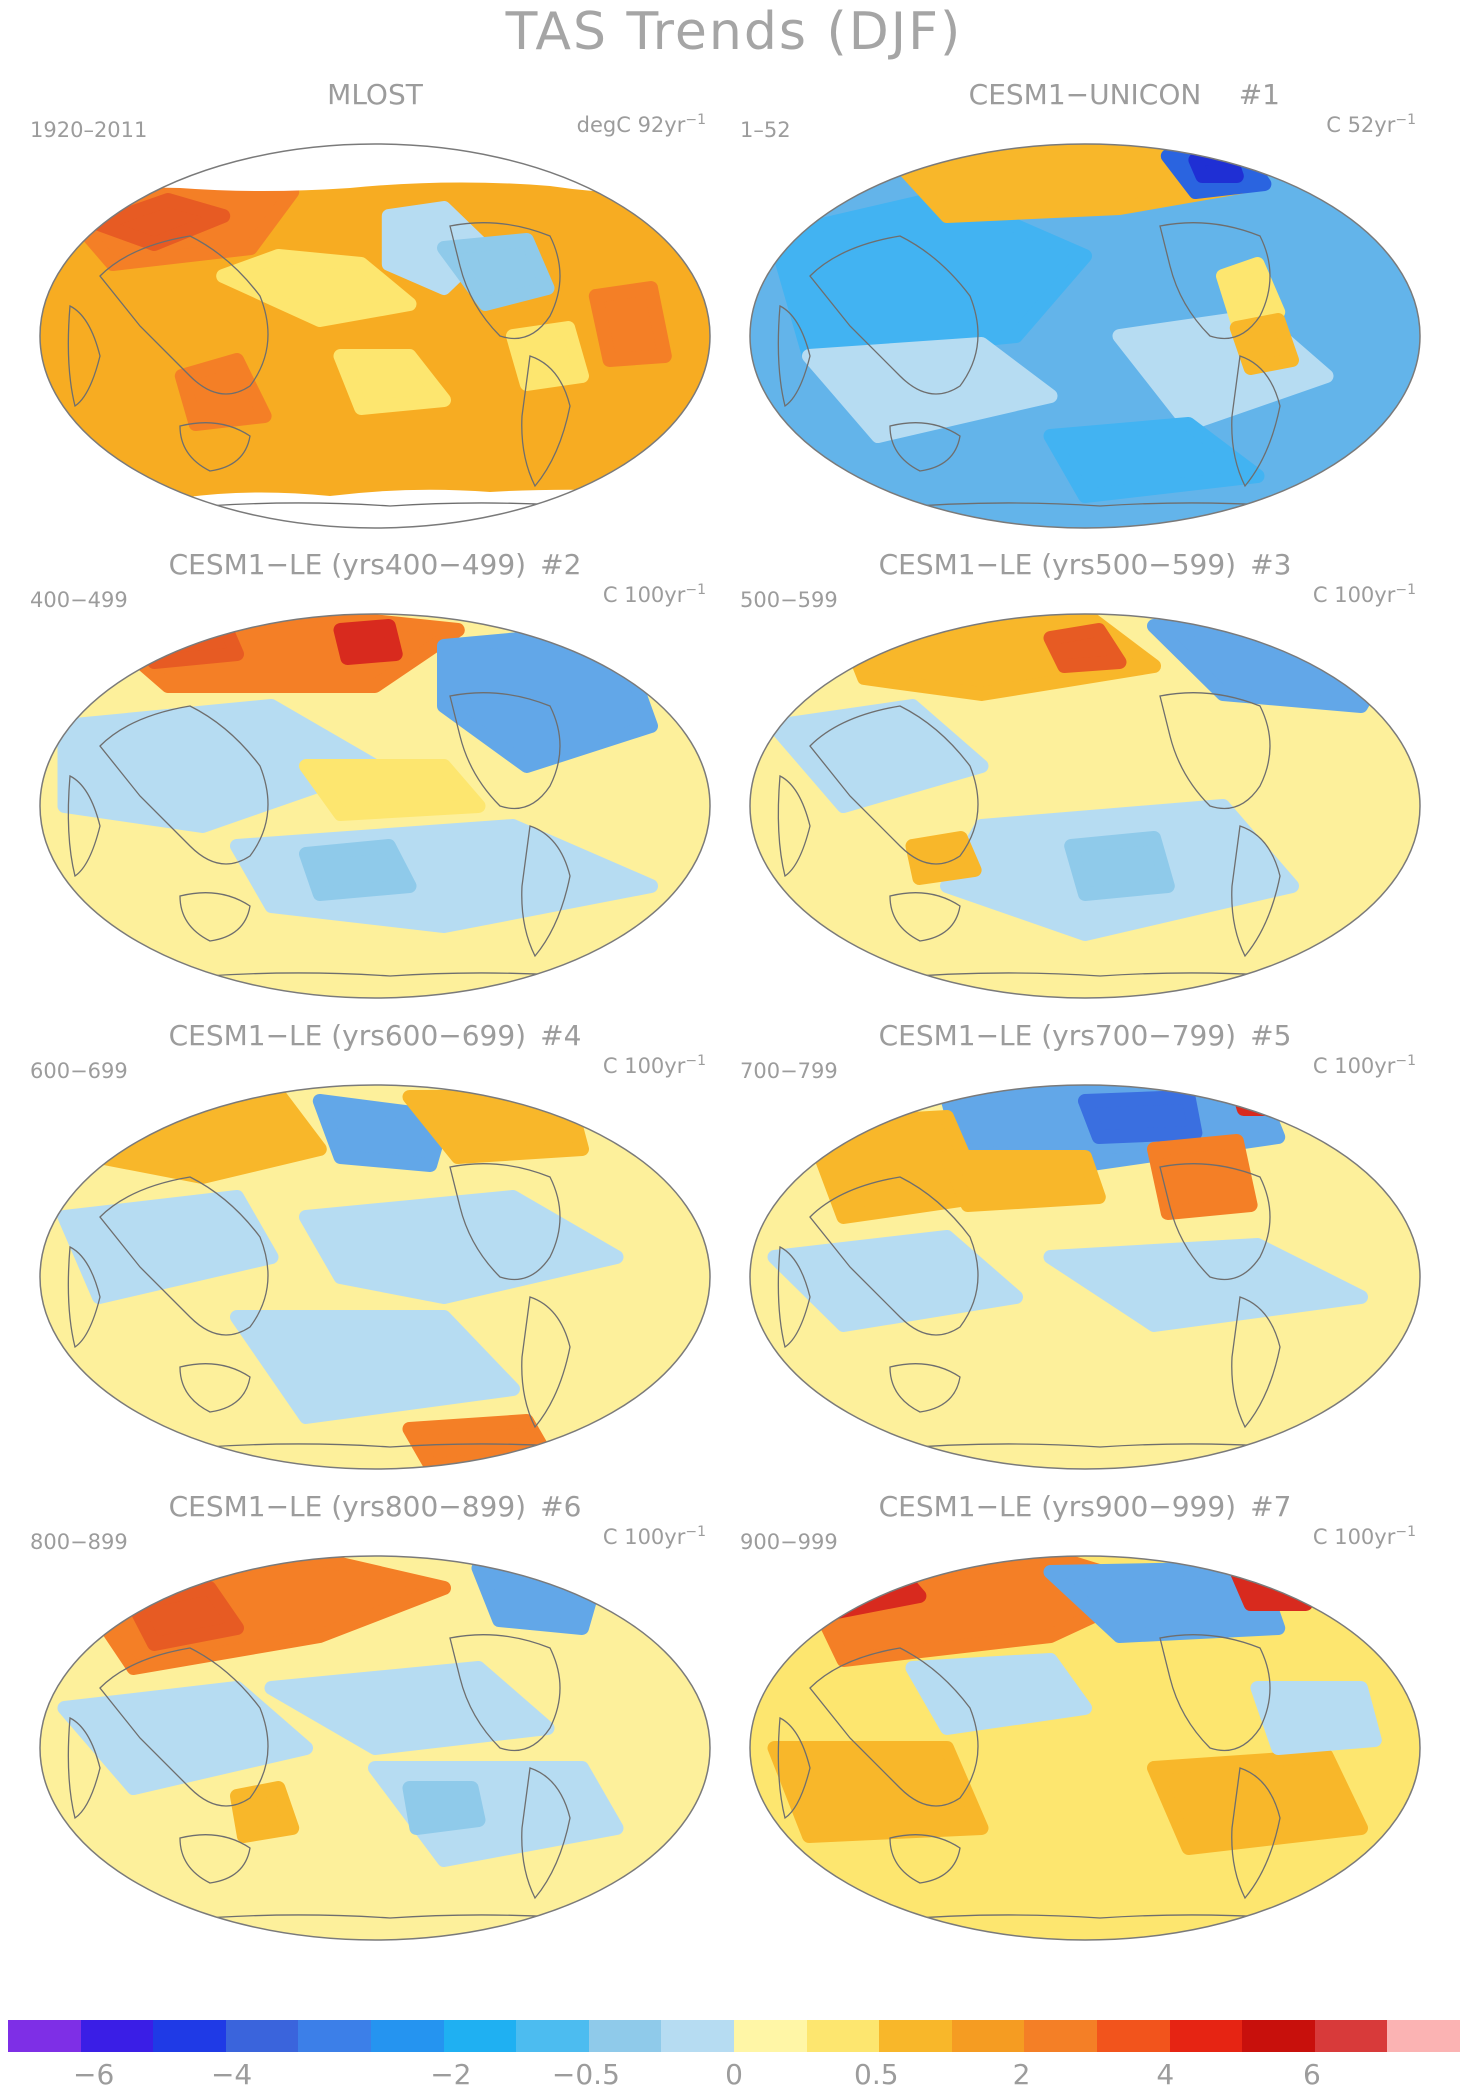 The image size is (1468, 2093). What do you see at coordinates (765, 130) in the screenshot?
I see `panel-period: 1–52` at bounding box center [765, 130].